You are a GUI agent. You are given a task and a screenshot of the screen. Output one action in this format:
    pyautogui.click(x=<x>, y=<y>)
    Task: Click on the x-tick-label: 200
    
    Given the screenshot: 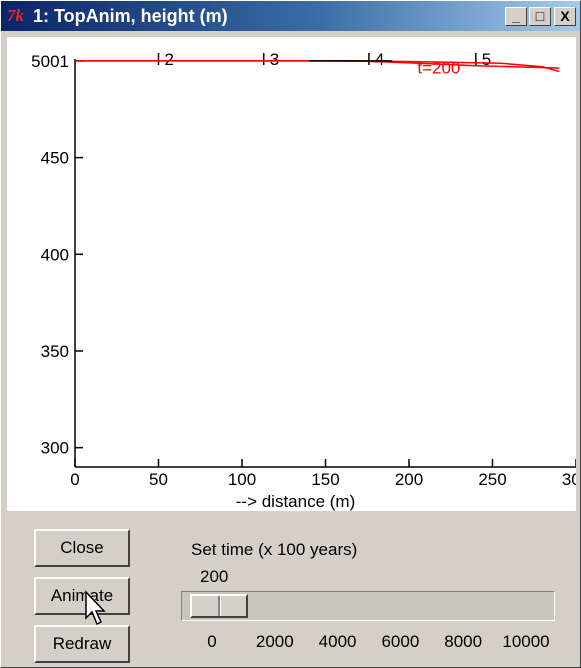 What is the action you would take?
    pyautogui.click(x=409, y=479)
    